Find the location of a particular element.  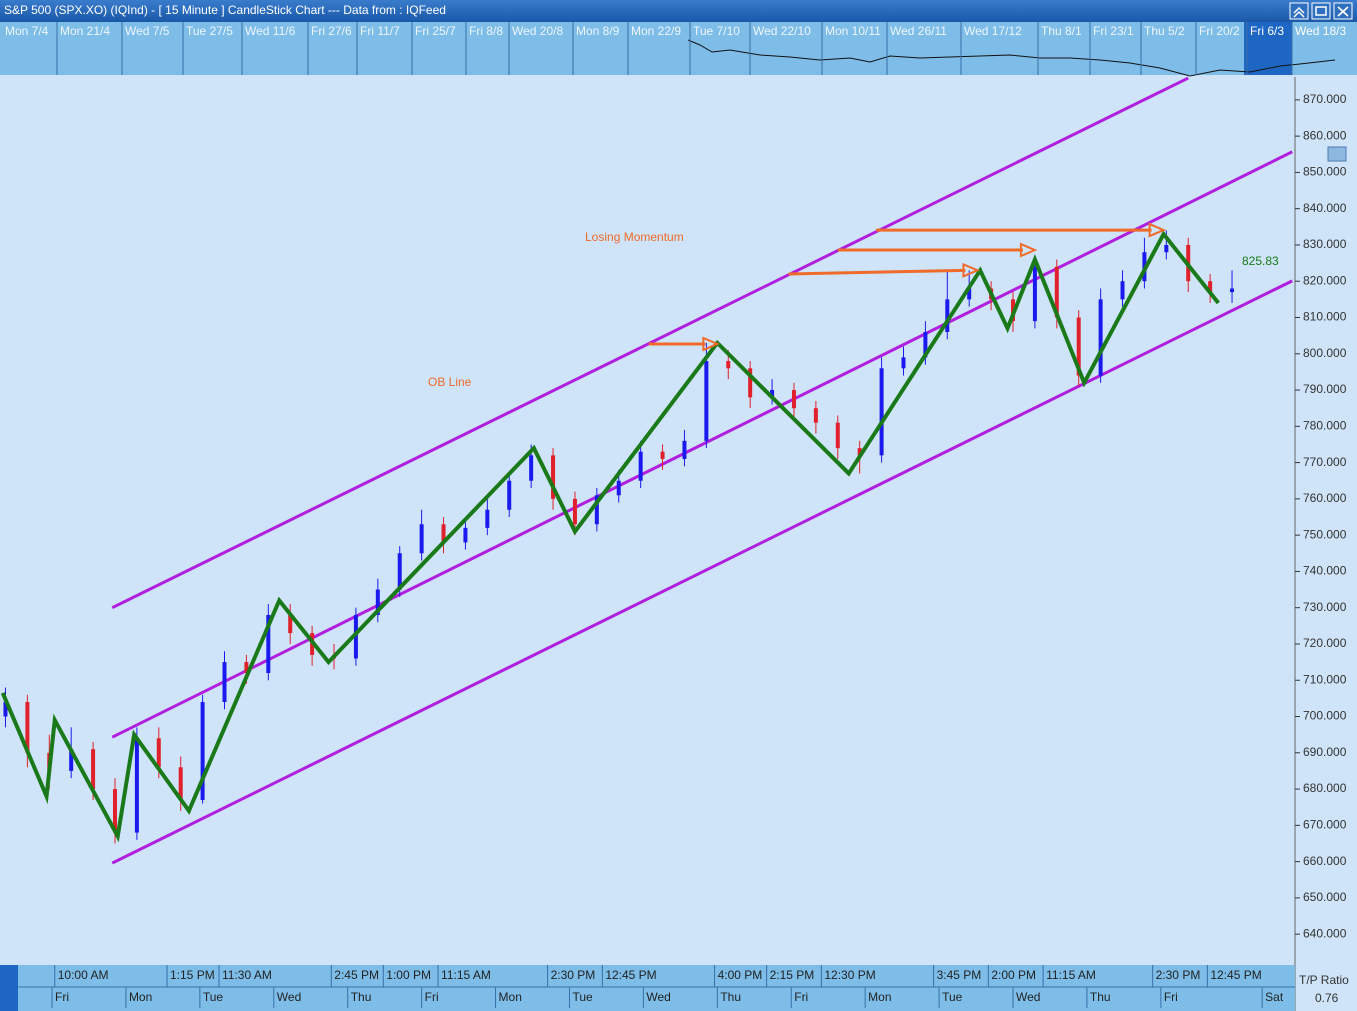

annotation: Losing Momentum is located at coordinates (634, 237).